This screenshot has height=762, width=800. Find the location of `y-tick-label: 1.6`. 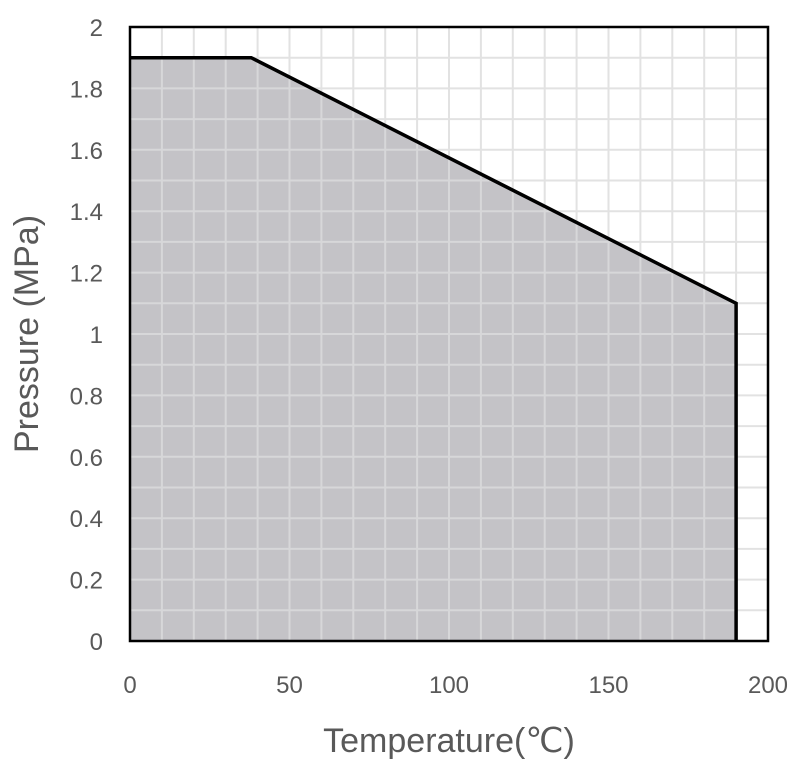

y-tick-label: 1.6 is located at coordinates (86, 151).